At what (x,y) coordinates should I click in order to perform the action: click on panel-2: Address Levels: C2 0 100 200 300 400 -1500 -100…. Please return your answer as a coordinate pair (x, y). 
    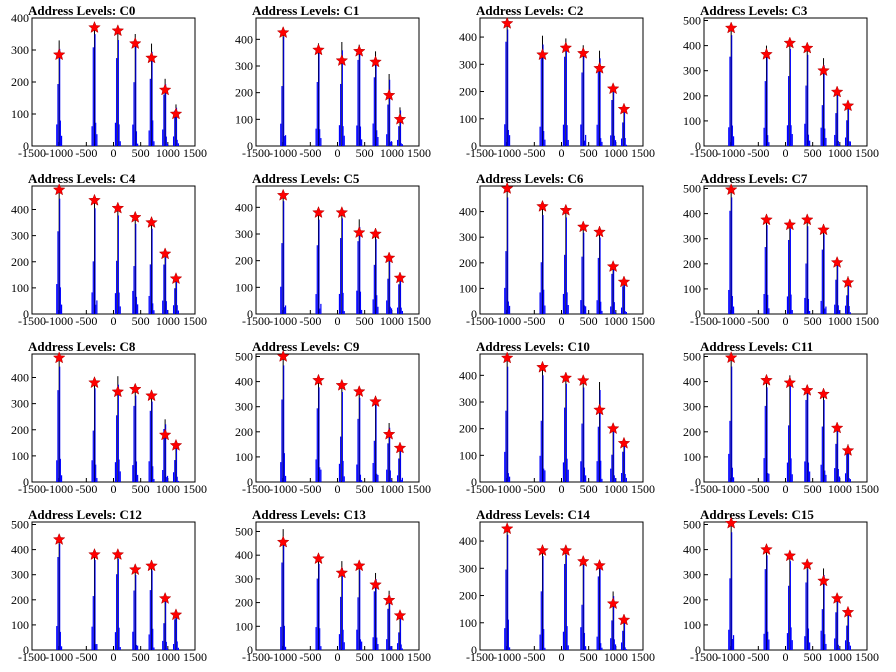
    Looking at the image, I should click on (557, 81).